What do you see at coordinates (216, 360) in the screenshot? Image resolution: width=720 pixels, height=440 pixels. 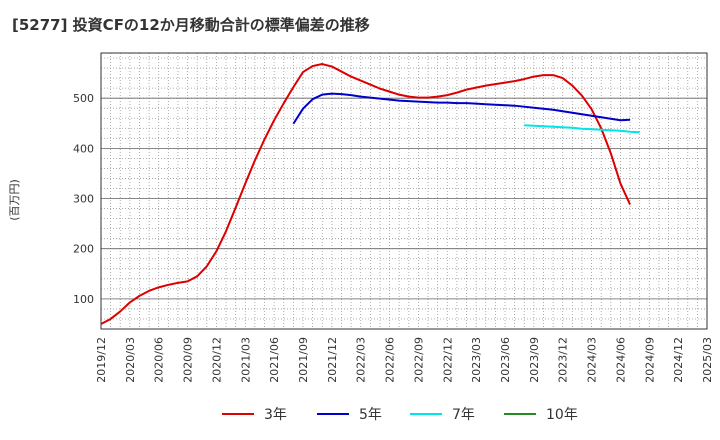 I see `x-tick-label: 2020/12` at bounding box center [216, 360].